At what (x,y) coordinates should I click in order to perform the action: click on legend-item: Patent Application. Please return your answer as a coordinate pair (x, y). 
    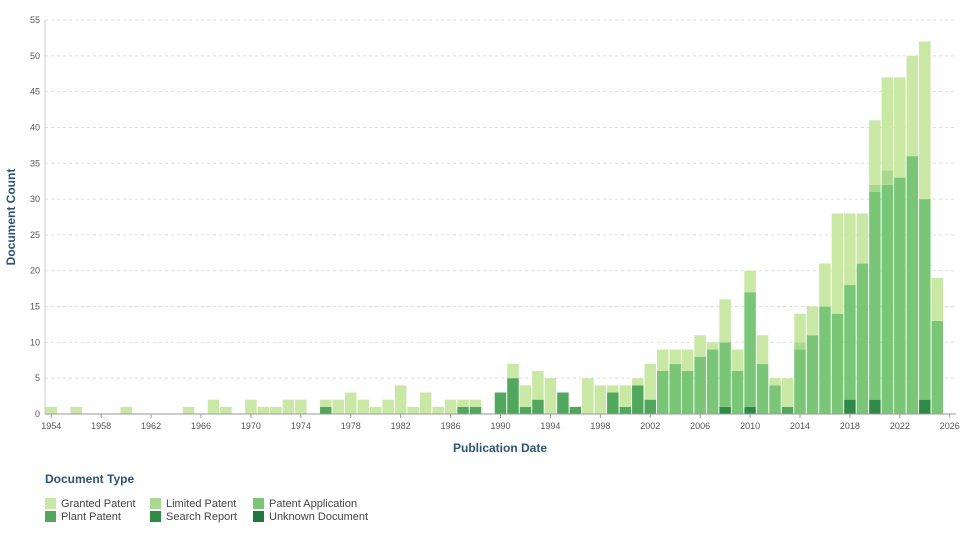
    Looking at the image, I should click on (305, 504).